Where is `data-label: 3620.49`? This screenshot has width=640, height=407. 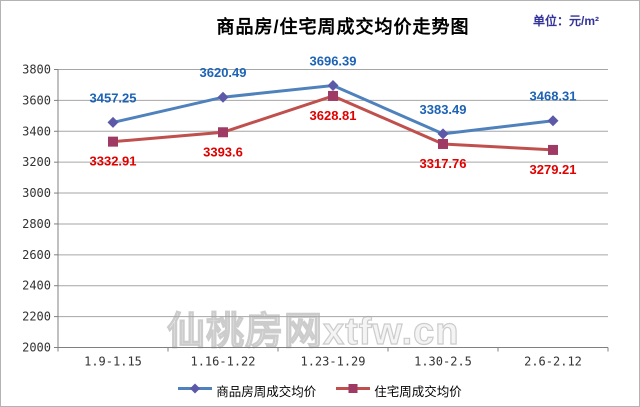
data-label: 3620.49 is located at coordinates (223, 72).